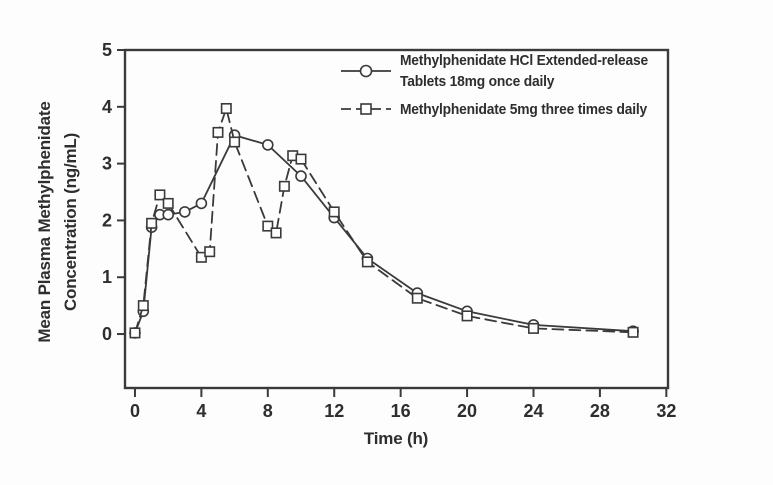  Describe the element at coordinates (467, 411) in the screenshot. I see `x-tick-label: 20` at that location.